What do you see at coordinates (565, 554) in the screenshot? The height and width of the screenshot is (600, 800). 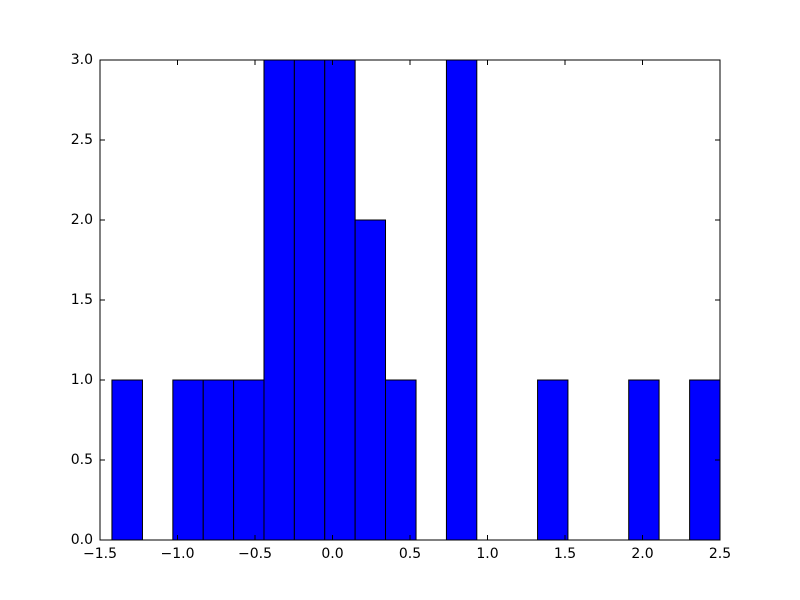 I see `x-tick-label: 1.5` at bounding box center [565, 554].